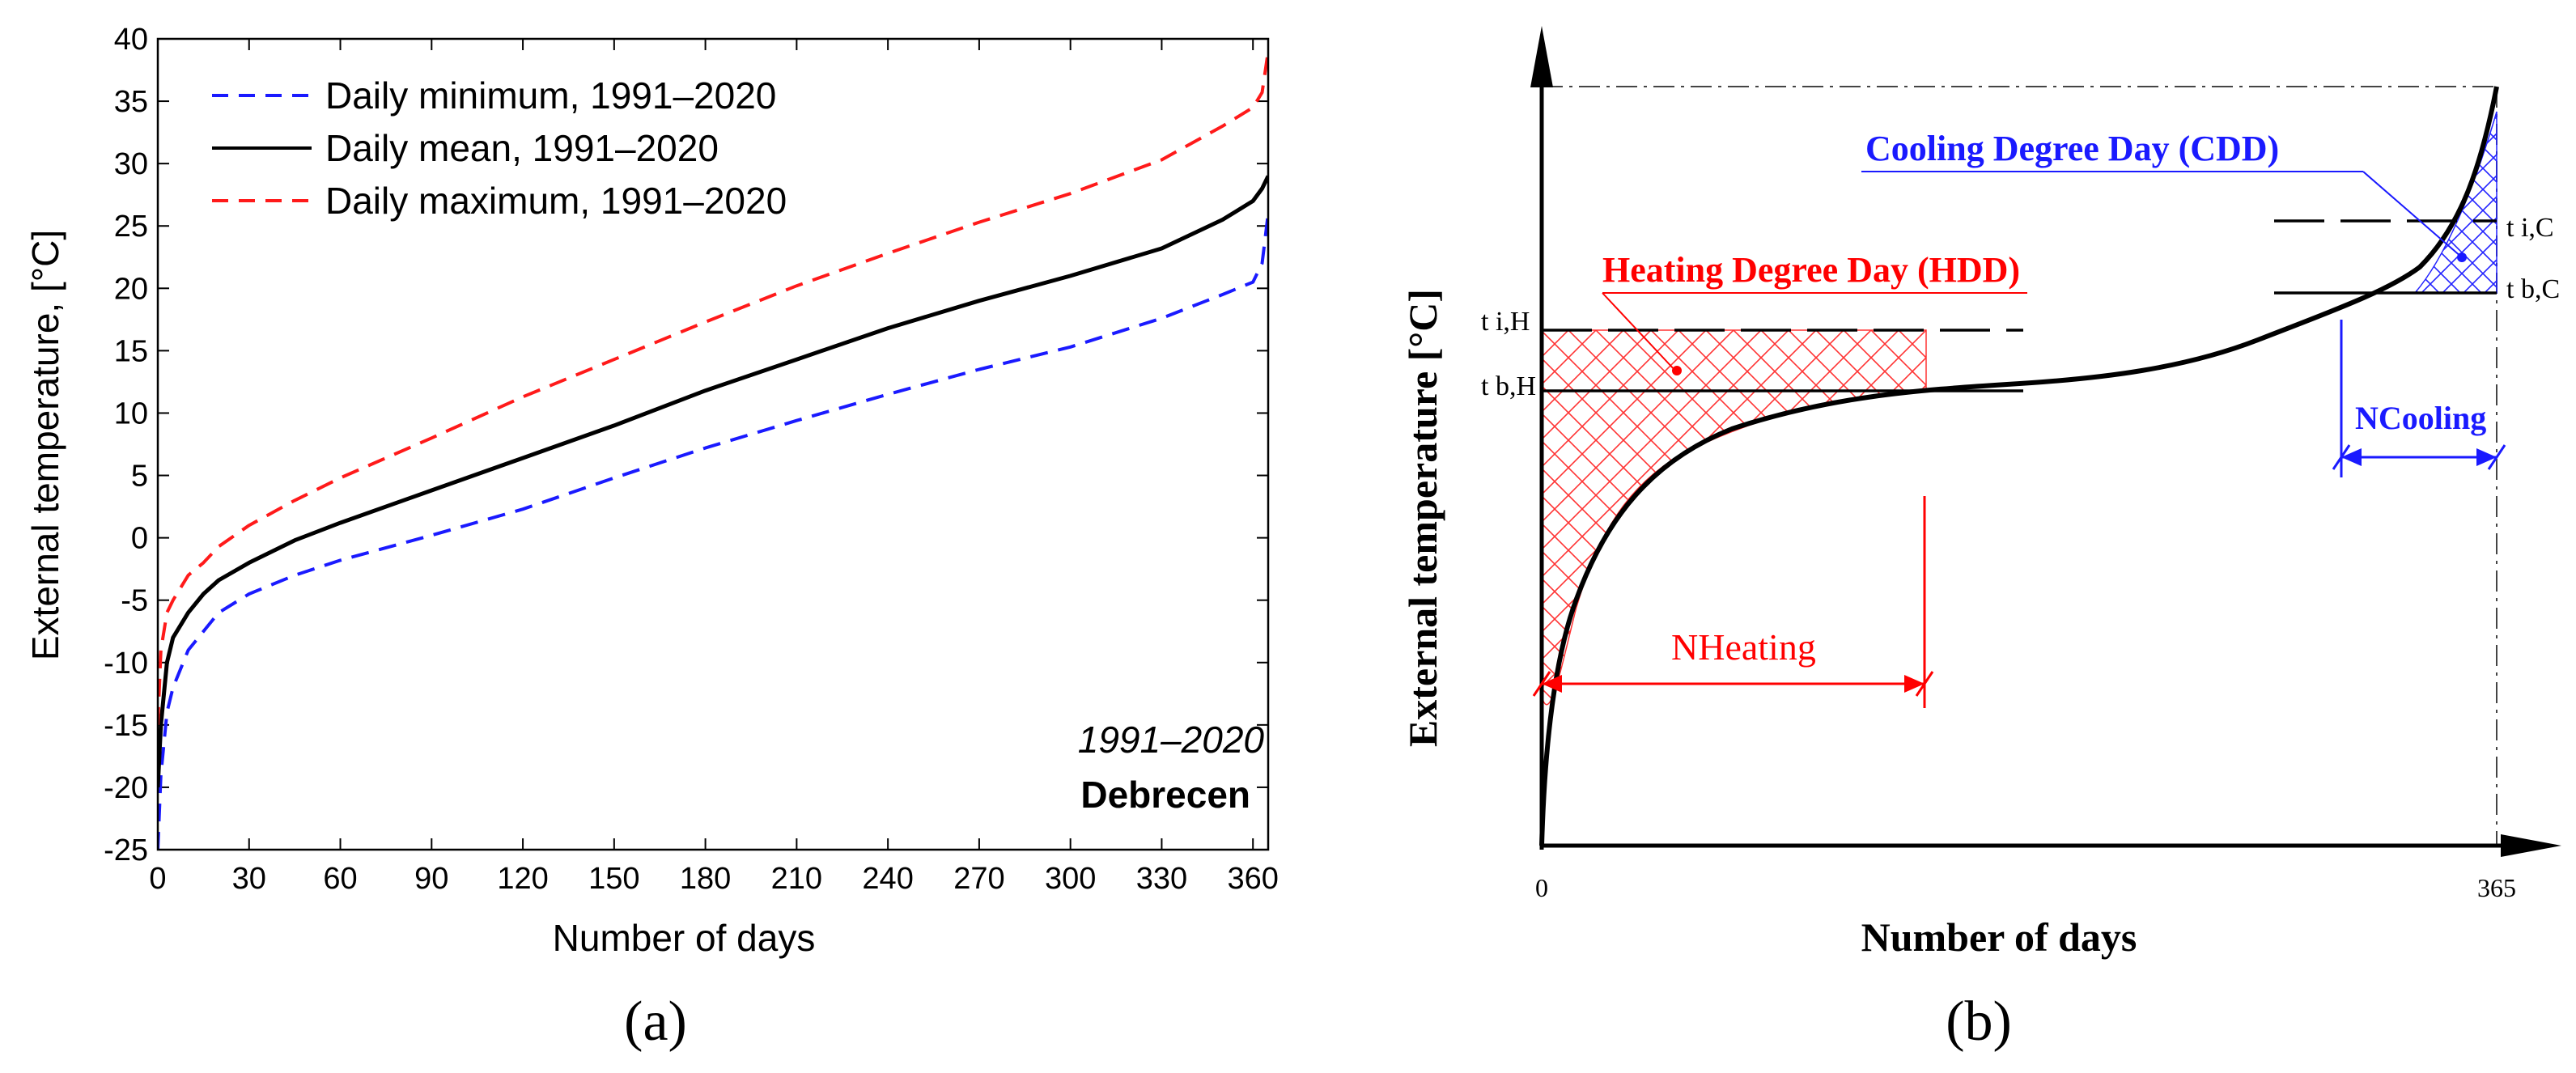 The height and width of the screenshot is (1073, 2576). Describe the element at coordinates (978, 879) in the screenshot. I see `x-tick-label: 270` at that location.